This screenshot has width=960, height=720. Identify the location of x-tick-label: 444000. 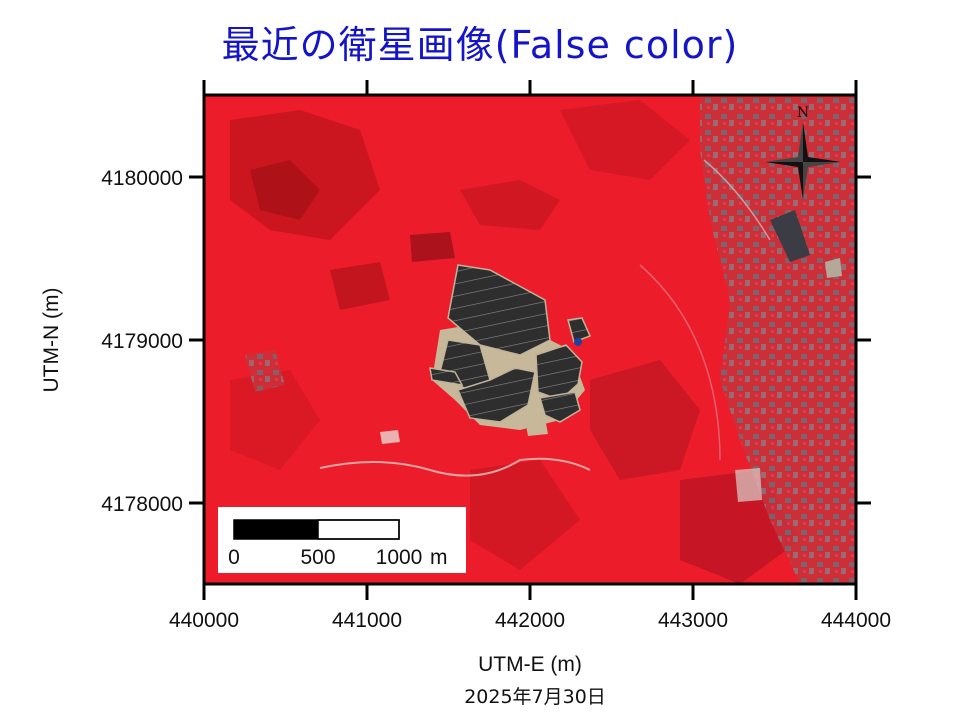
(856, 620).